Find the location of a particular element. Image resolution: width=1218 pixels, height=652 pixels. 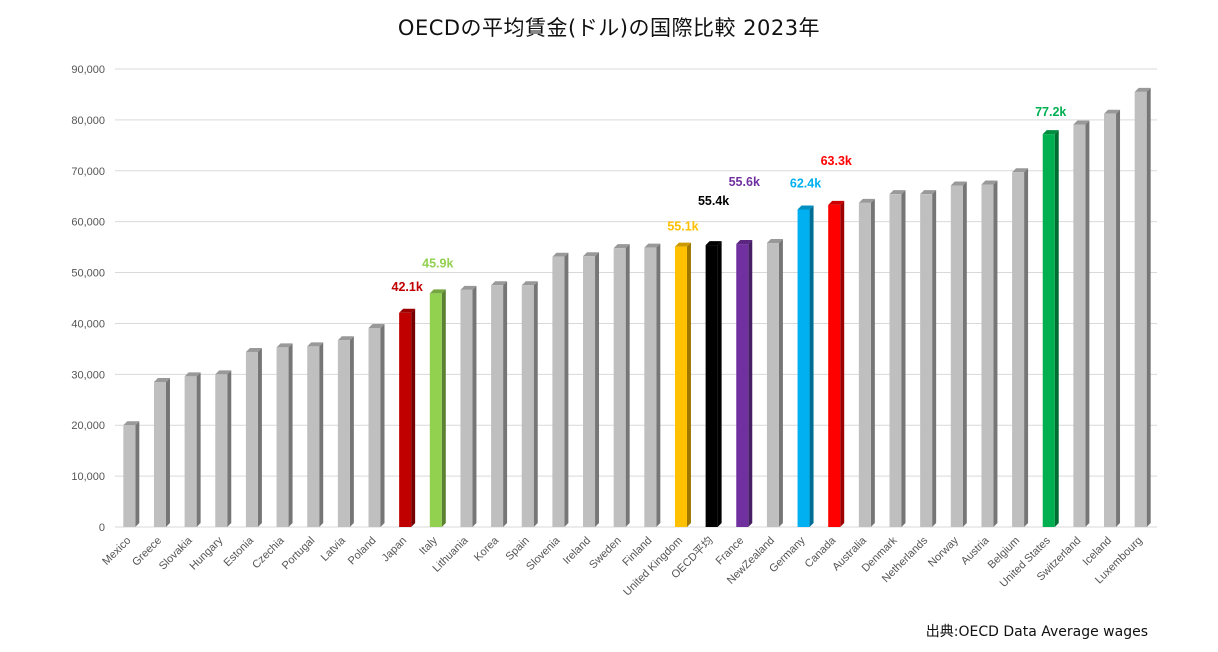

y-tick-label: 70,000 is located at coordinates (88, 172).